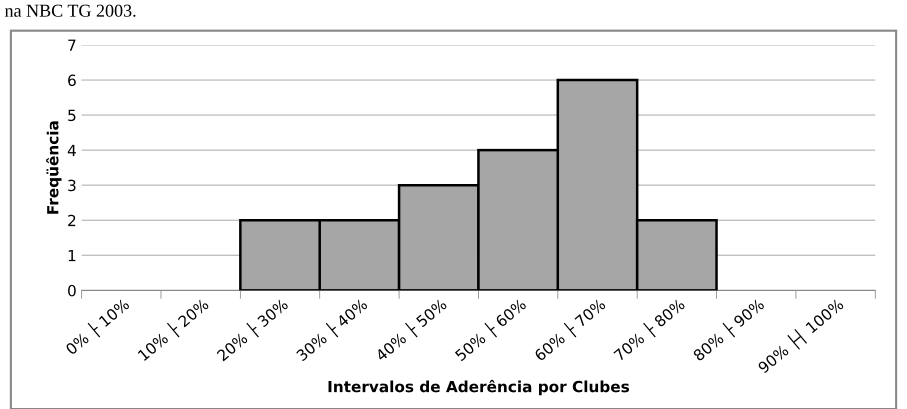 The width and height of the screenshot is (907, 409). Describe the element at coordinates (54, 167) in the screenshot. I see `y-axis-title: Freqüência` at that location.